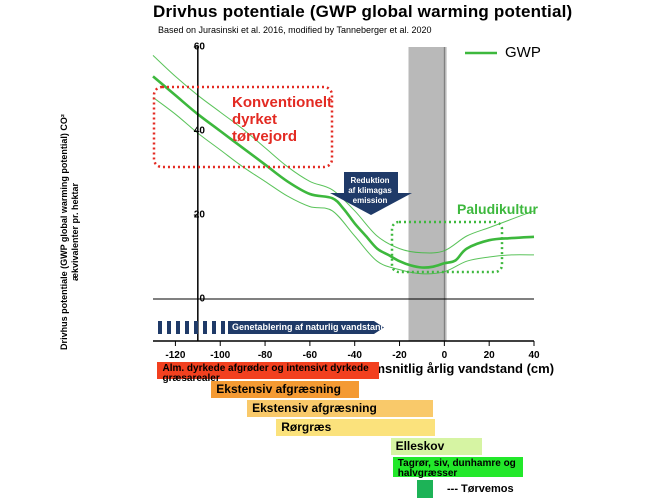 This screenshot has width=667, height=500. I want to click on reduktion-label: Reduktion af klimagas emission, so click(370, 190).